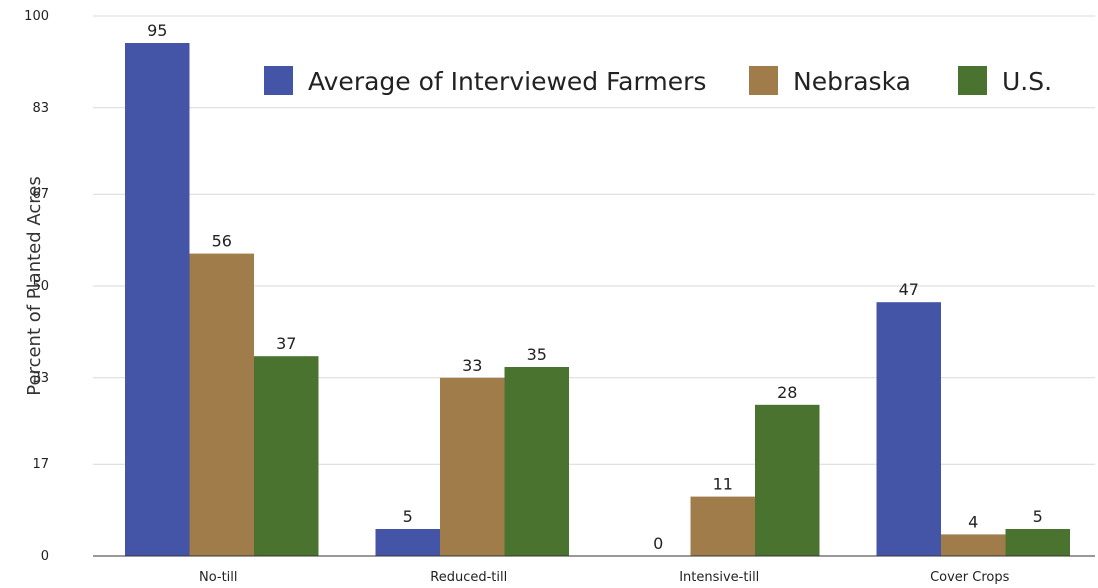 Image resolution: width=1098 pixels, height=588 pixels. Describe the element at coordinates (40, 194) in the screenshot. I see `y-tick-label: 67` at that location.